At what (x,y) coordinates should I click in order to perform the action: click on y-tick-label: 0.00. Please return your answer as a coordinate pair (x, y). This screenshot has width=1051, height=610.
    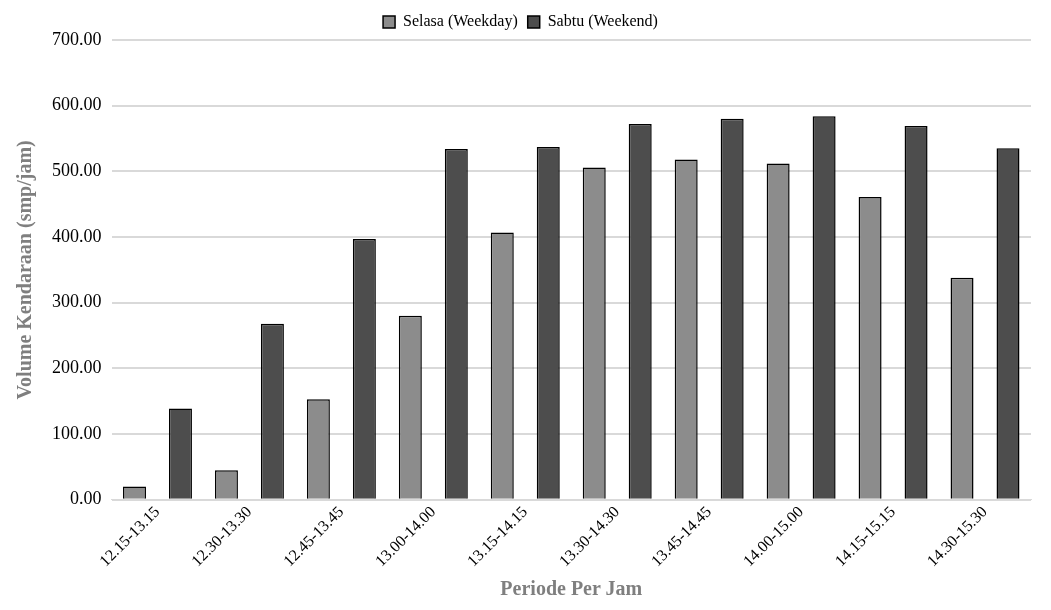
    Looking at the image, I should click on (86, 498).